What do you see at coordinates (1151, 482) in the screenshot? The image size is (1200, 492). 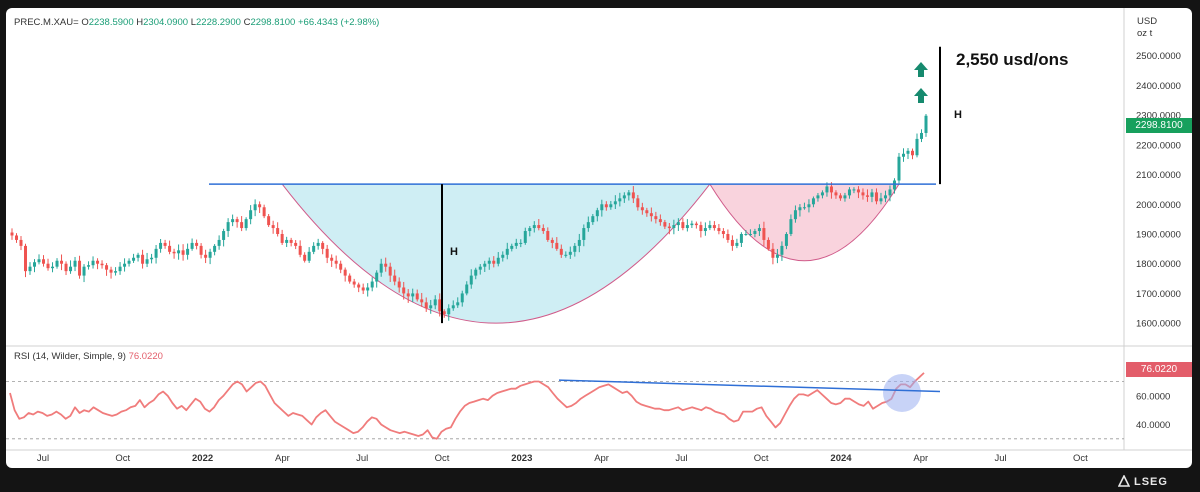 I see `lseg-logo: LSEG` at bounding box center [1151, 482].